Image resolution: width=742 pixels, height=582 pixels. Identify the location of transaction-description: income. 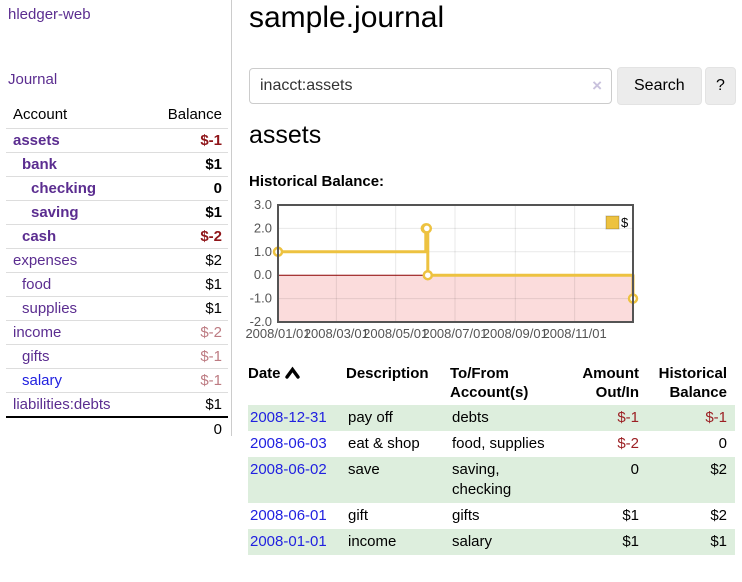
(372, 541).